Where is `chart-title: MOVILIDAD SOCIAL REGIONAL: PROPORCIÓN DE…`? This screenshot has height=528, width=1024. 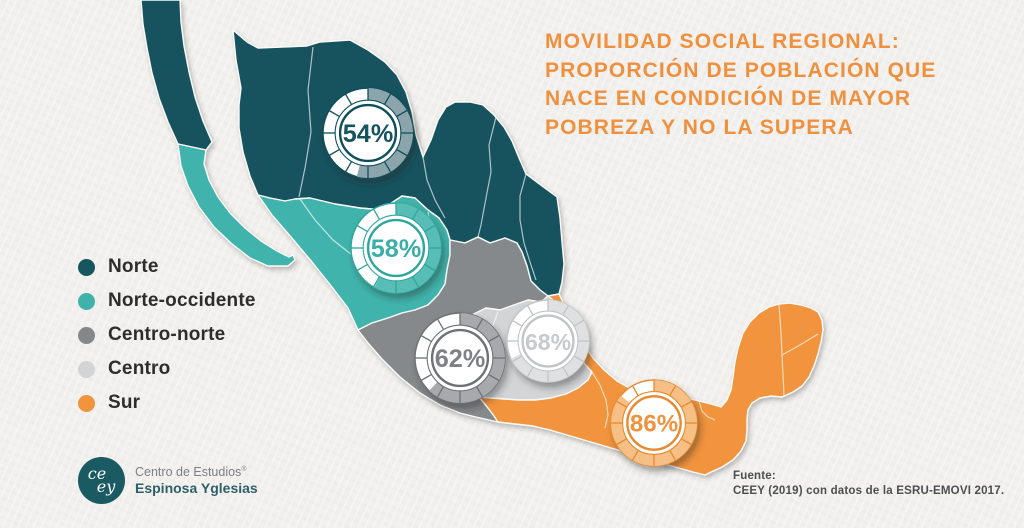 chart-title: MOVILIDAD SOCIAL REGIONAL: PROPORCIÓN DE… is located at coordinates (776, 85).